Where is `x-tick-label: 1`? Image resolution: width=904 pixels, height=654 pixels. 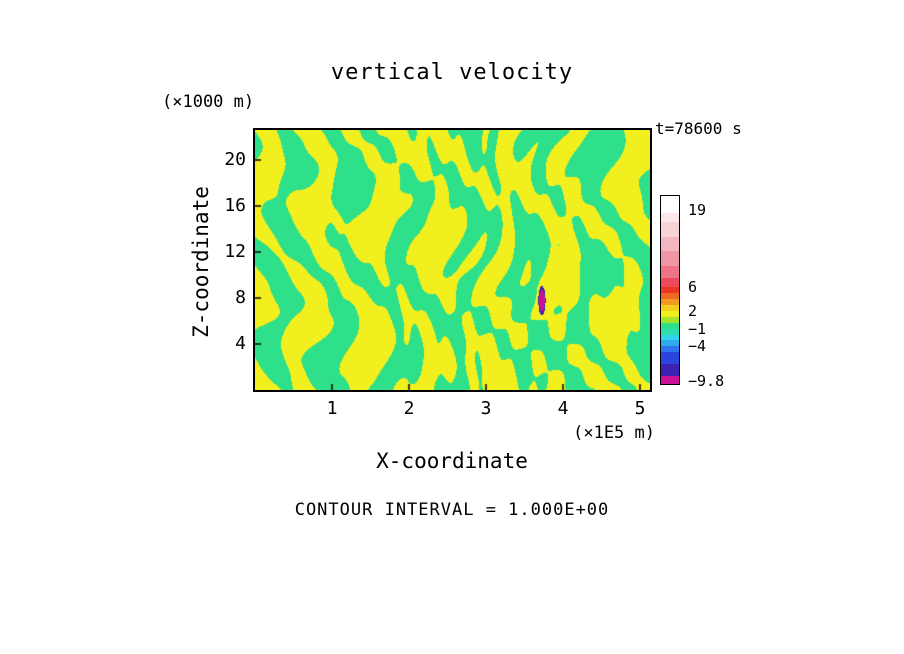 x-tick-label: 1 is located at coordinates (332, 408).